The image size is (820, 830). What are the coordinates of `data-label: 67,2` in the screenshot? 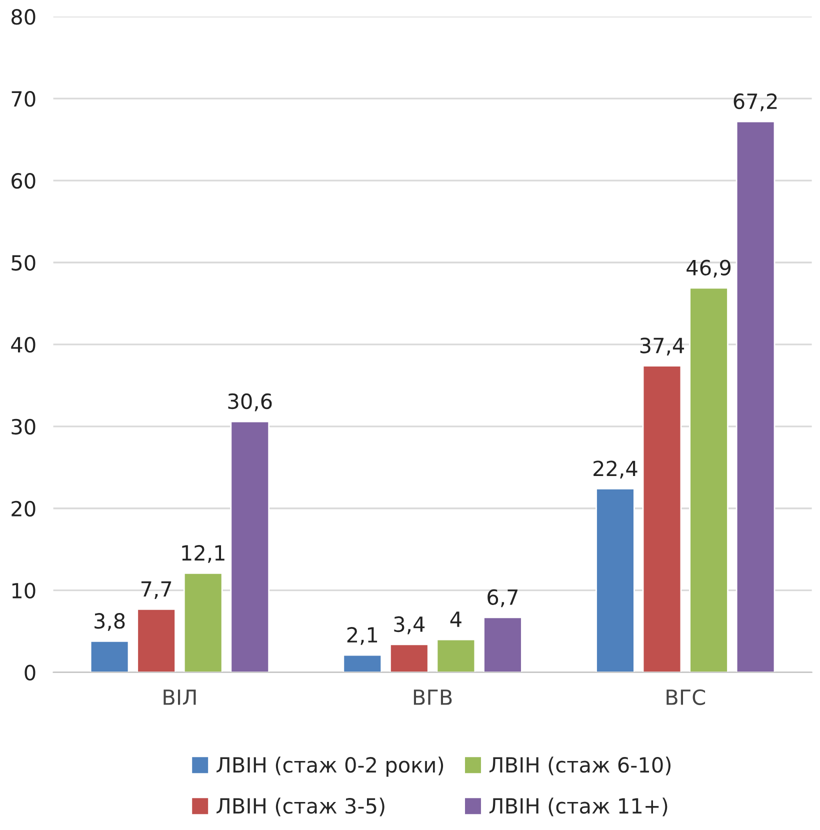 It's located at (755, 102).